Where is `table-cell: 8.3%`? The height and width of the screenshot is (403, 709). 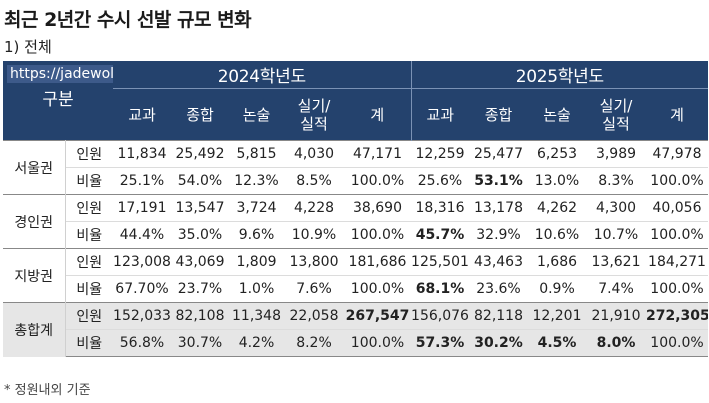
table-cell: 8.3% is located at coordinates (616, 181).